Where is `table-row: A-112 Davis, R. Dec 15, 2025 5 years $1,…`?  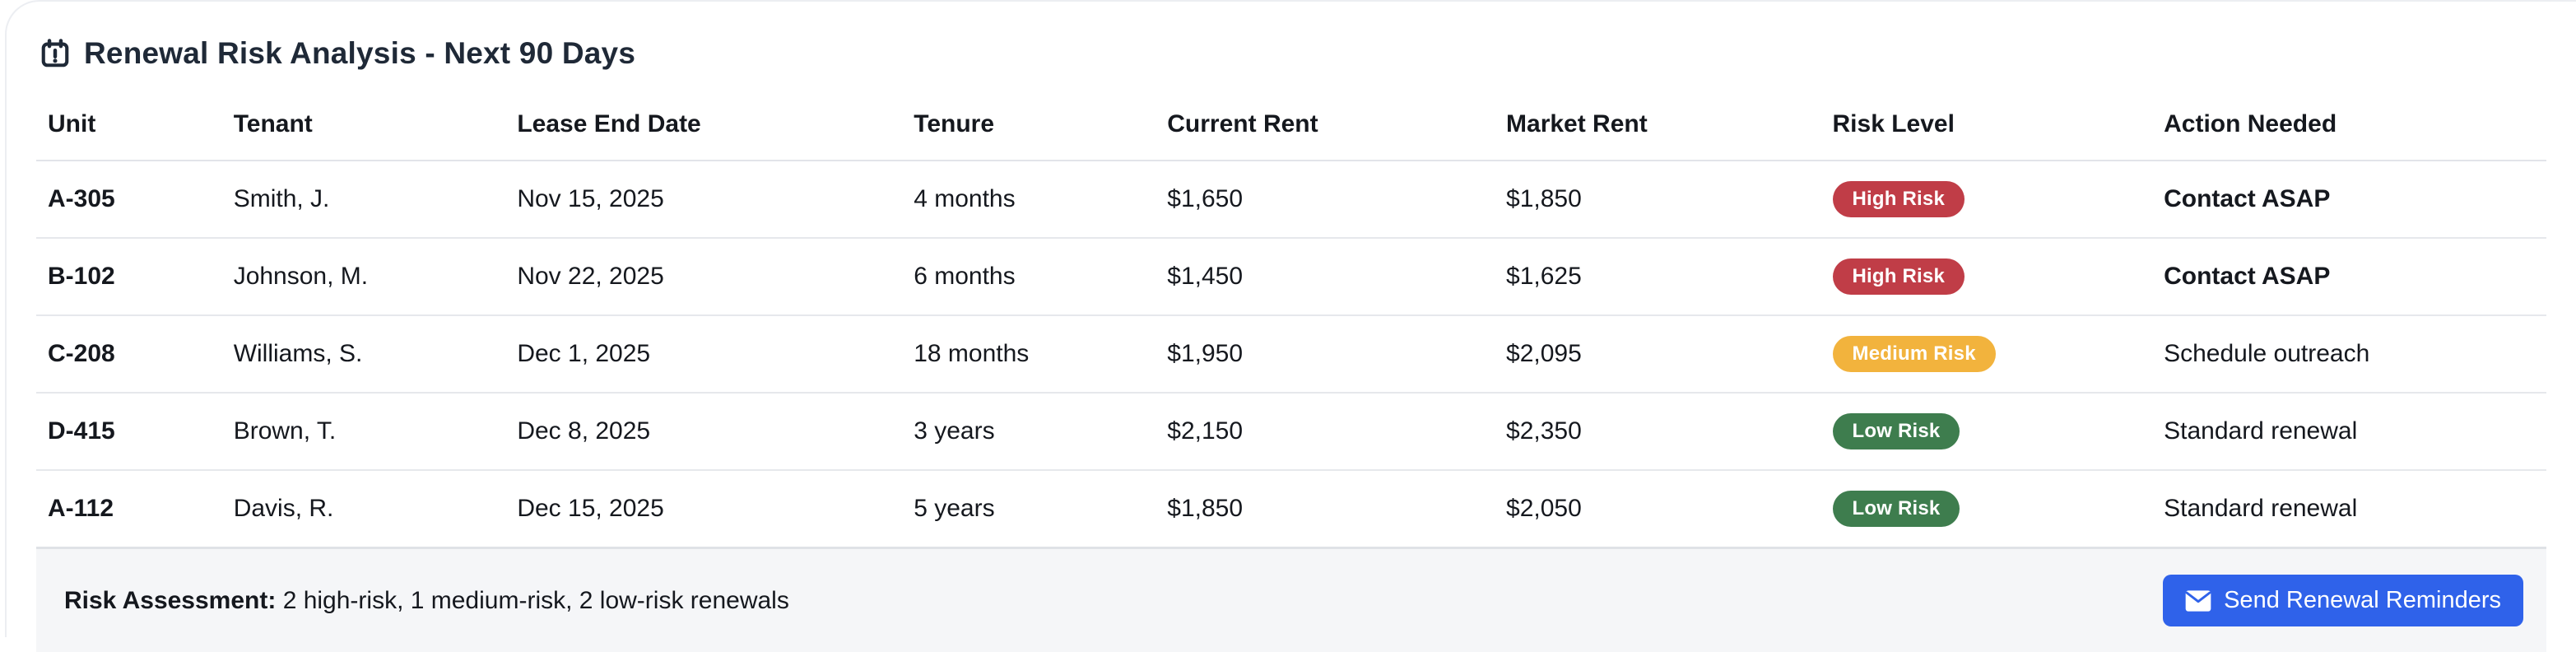
table-row: A-112 Davis, R. Dec 15, 2025 5 years $1,… is located at coordinates (1291, 509).